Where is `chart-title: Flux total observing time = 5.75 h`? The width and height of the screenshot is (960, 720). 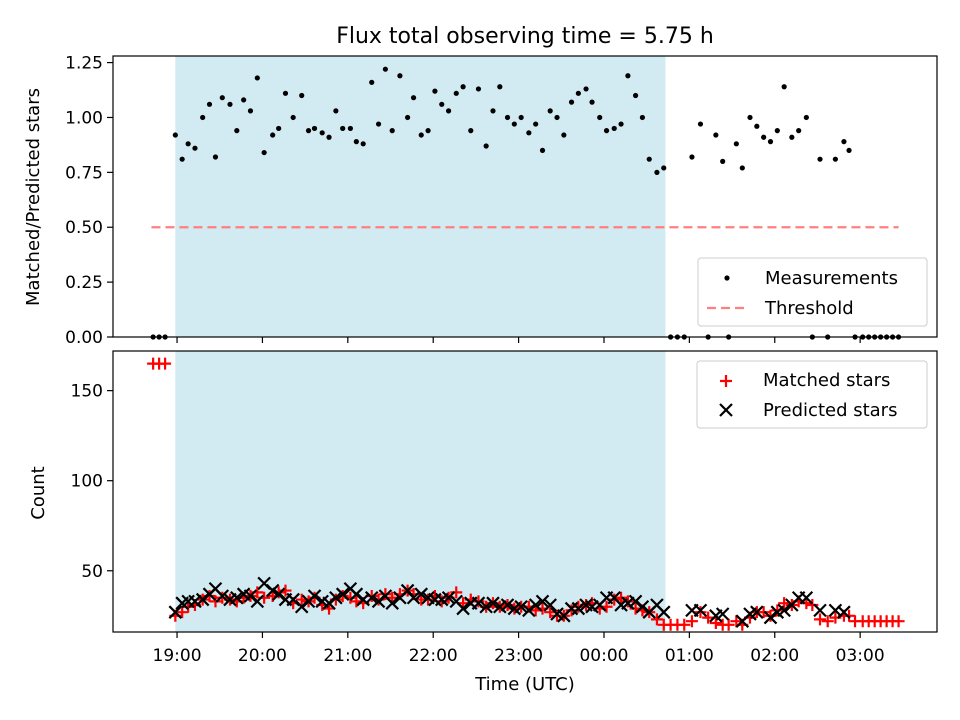
chart-title: Flux total observing time = 5.75 h is located at coordinates (525, 36).